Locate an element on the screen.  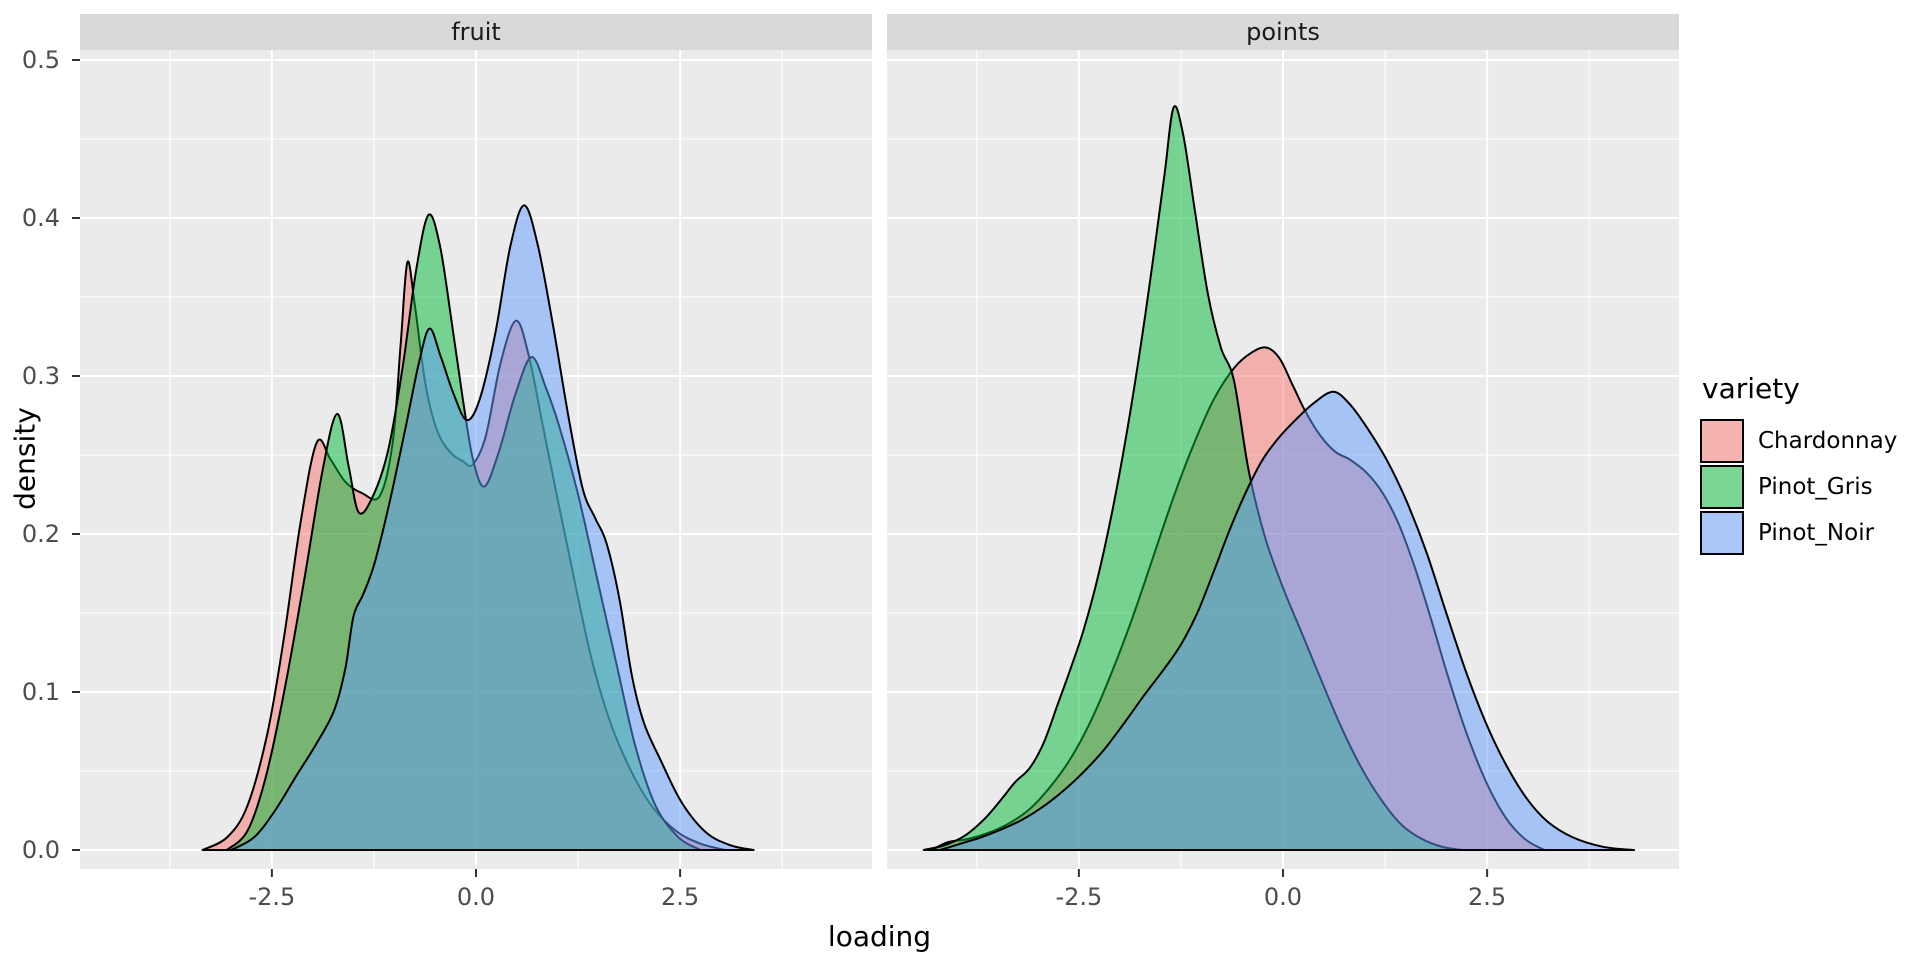
x-tick-label-fruit-2.5: 2.5 is located at coordinates (680, 897).